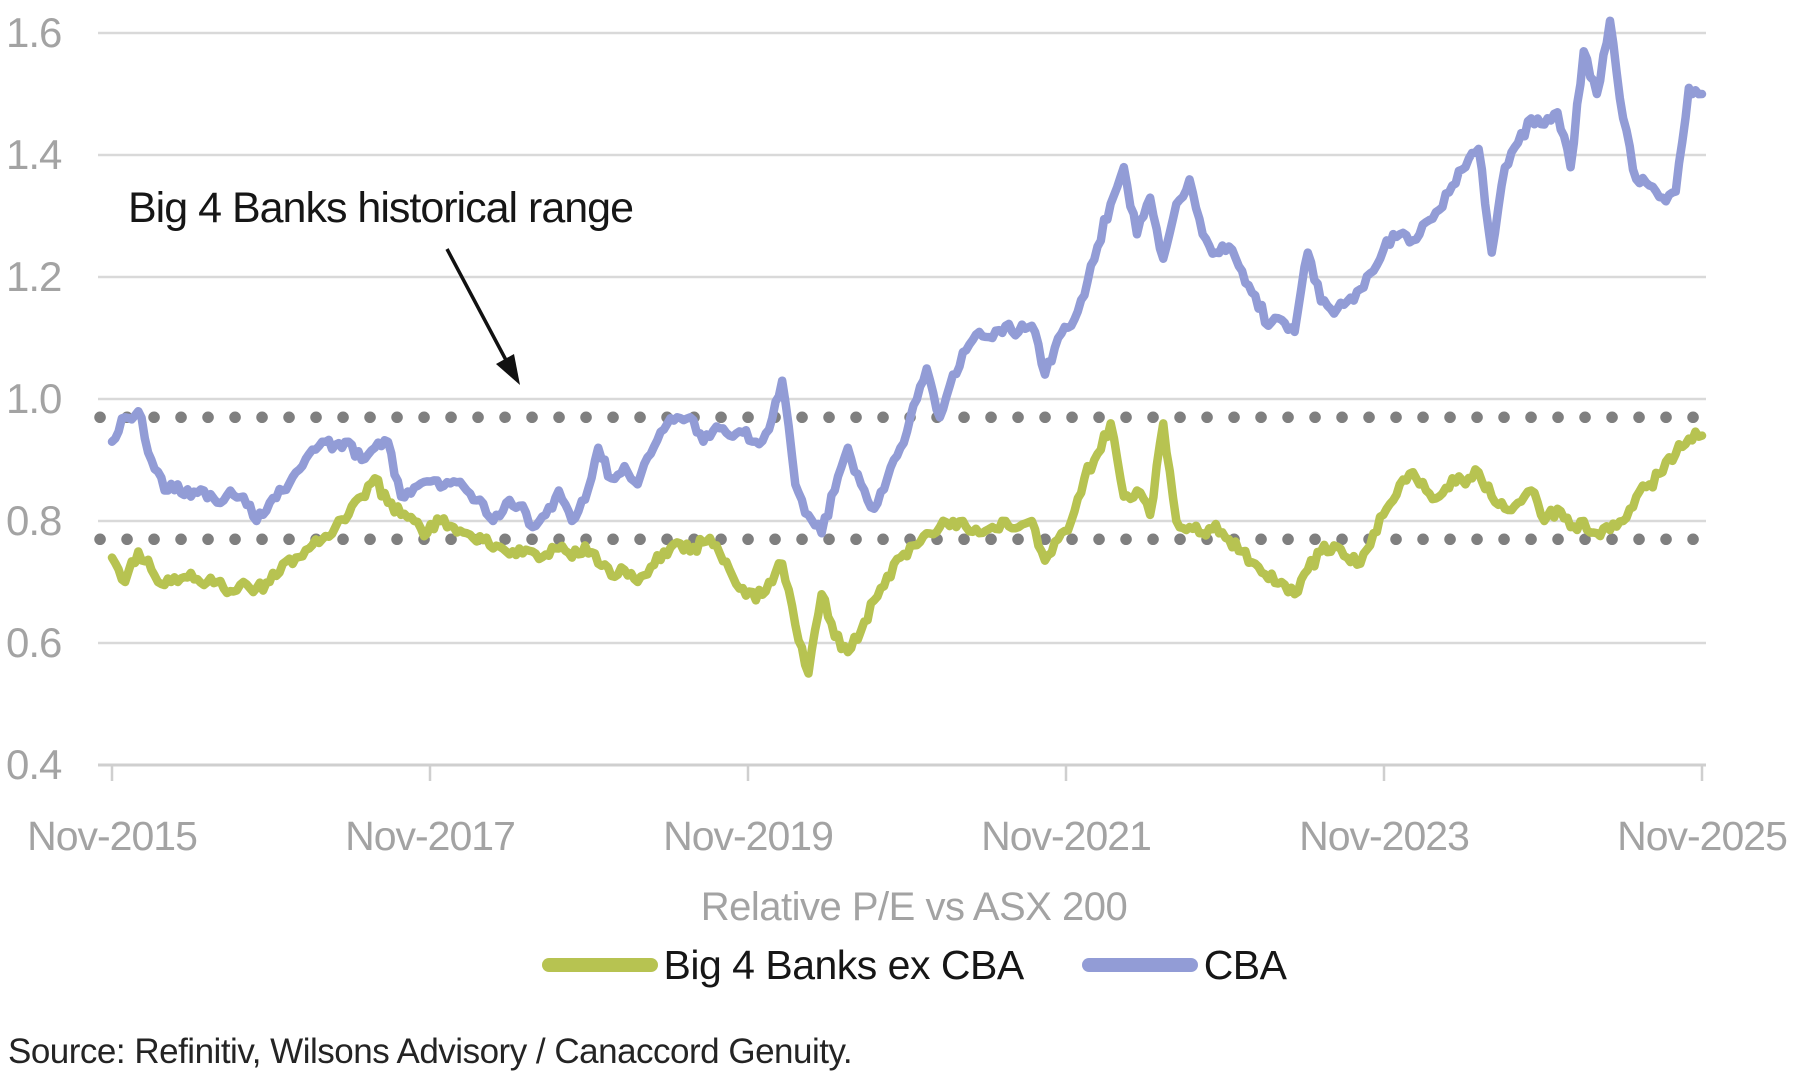 Image resolution: width=1800 pixels, height=1085 pixels. Describe the element at coordinates (34, 154) in the screenshot. I see `y-axis-label-1.4: 1.4` at that location.